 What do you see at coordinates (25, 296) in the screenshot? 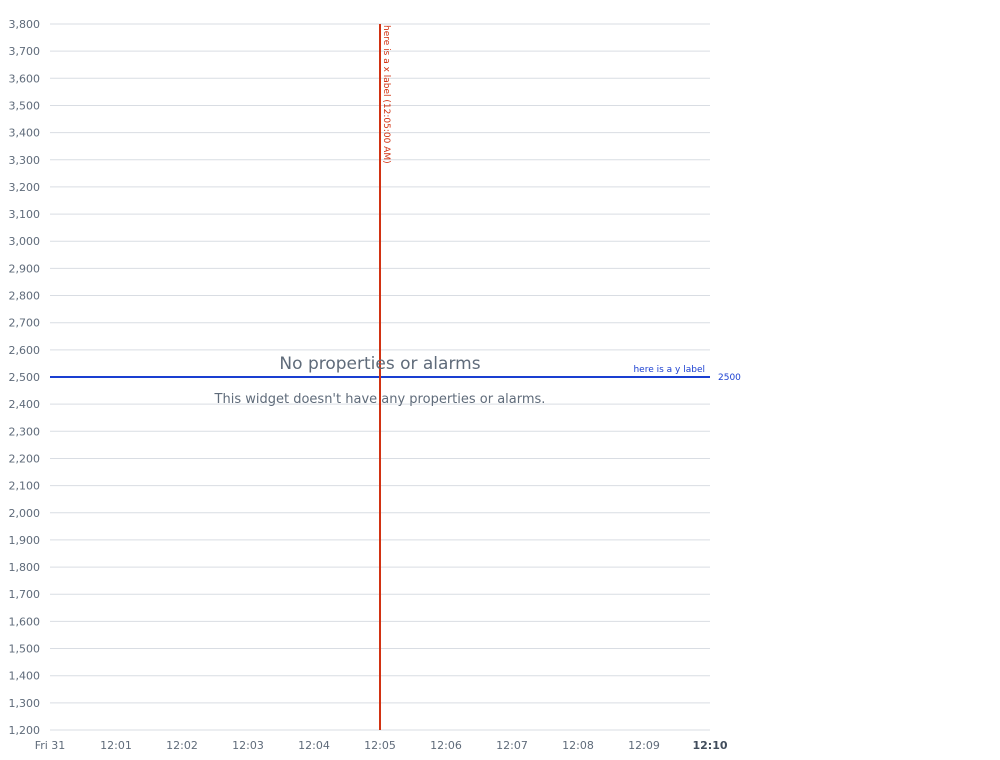
I see `y-tick-label: 2,800` at bounding box center [25, 296].